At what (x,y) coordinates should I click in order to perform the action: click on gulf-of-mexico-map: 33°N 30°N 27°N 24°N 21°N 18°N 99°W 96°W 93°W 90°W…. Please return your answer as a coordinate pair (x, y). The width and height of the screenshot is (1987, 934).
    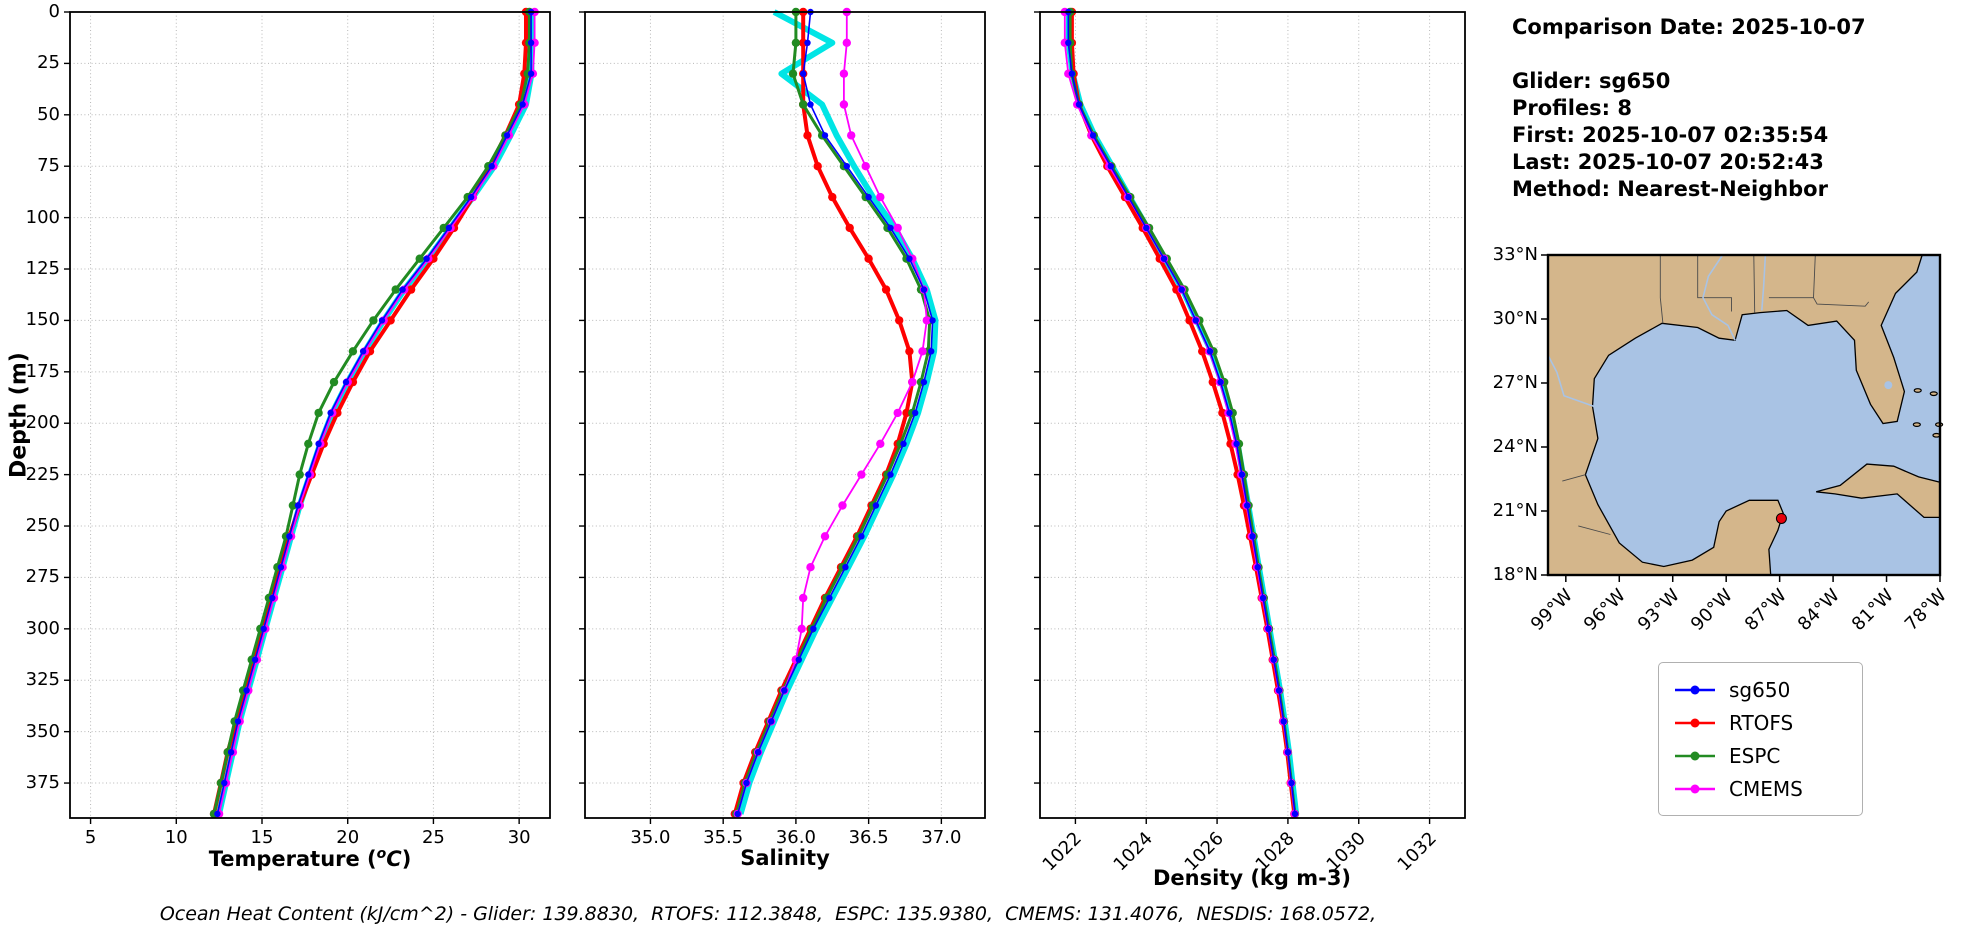
    Looking at the image, I should click on (1722, 439).